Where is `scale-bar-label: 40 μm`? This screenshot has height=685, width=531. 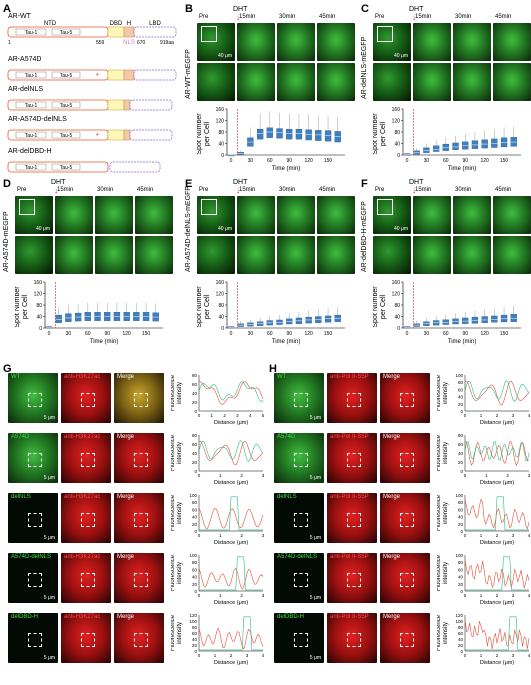 scale-bar-label: 40 μm is located at coordinates (225, 56).